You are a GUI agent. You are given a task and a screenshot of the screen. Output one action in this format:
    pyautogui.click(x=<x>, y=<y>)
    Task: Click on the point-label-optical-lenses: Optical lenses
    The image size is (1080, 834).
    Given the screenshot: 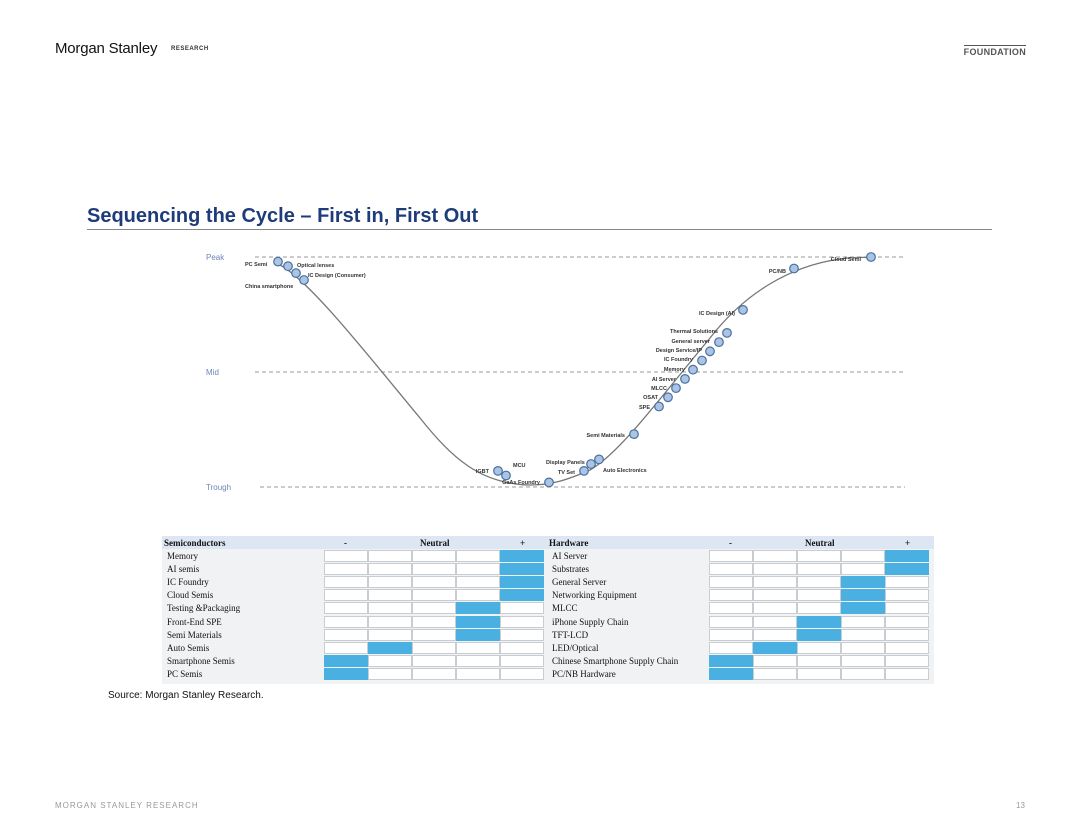 What is the action you would take?
    pyautogui.click(x=315, y=266)
    